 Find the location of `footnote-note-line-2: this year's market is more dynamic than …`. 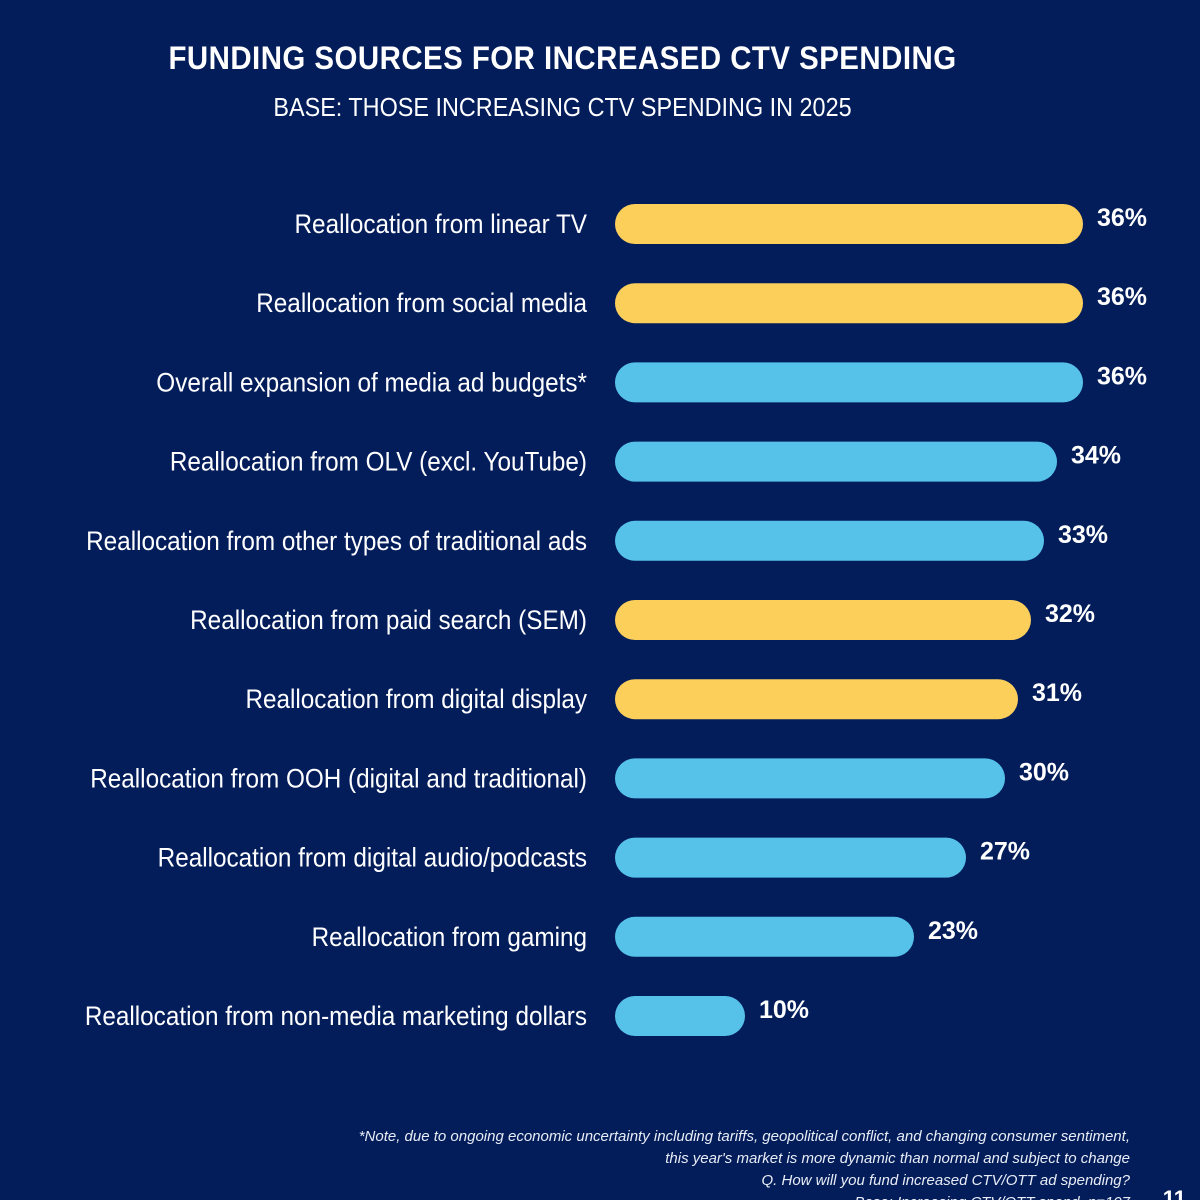

footnote-note-line-2: this year's market is more dynamic than … is located at coordinates (897, 1158).